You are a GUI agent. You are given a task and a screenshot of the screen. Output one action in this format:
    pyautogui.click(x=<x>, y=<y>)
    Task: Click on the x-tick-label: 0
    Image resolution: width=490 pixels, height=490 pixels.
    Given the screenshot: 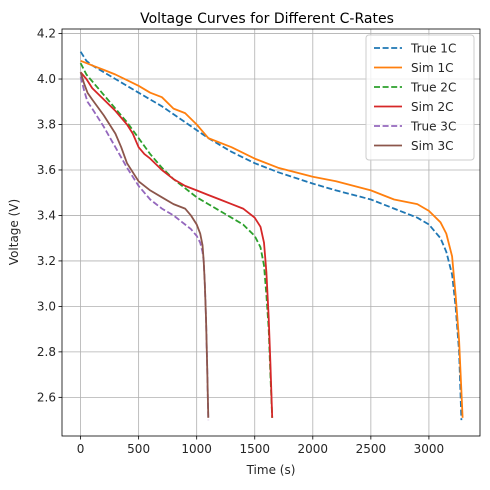 What is the action you would take?
    pyautogui.click(x=81, y=449)
    